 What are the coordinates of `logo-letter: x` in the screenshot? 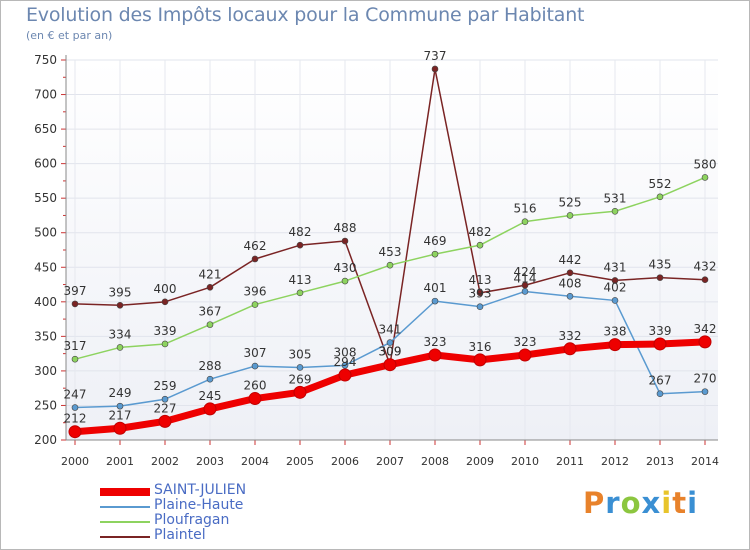 It's located at (651, 503).